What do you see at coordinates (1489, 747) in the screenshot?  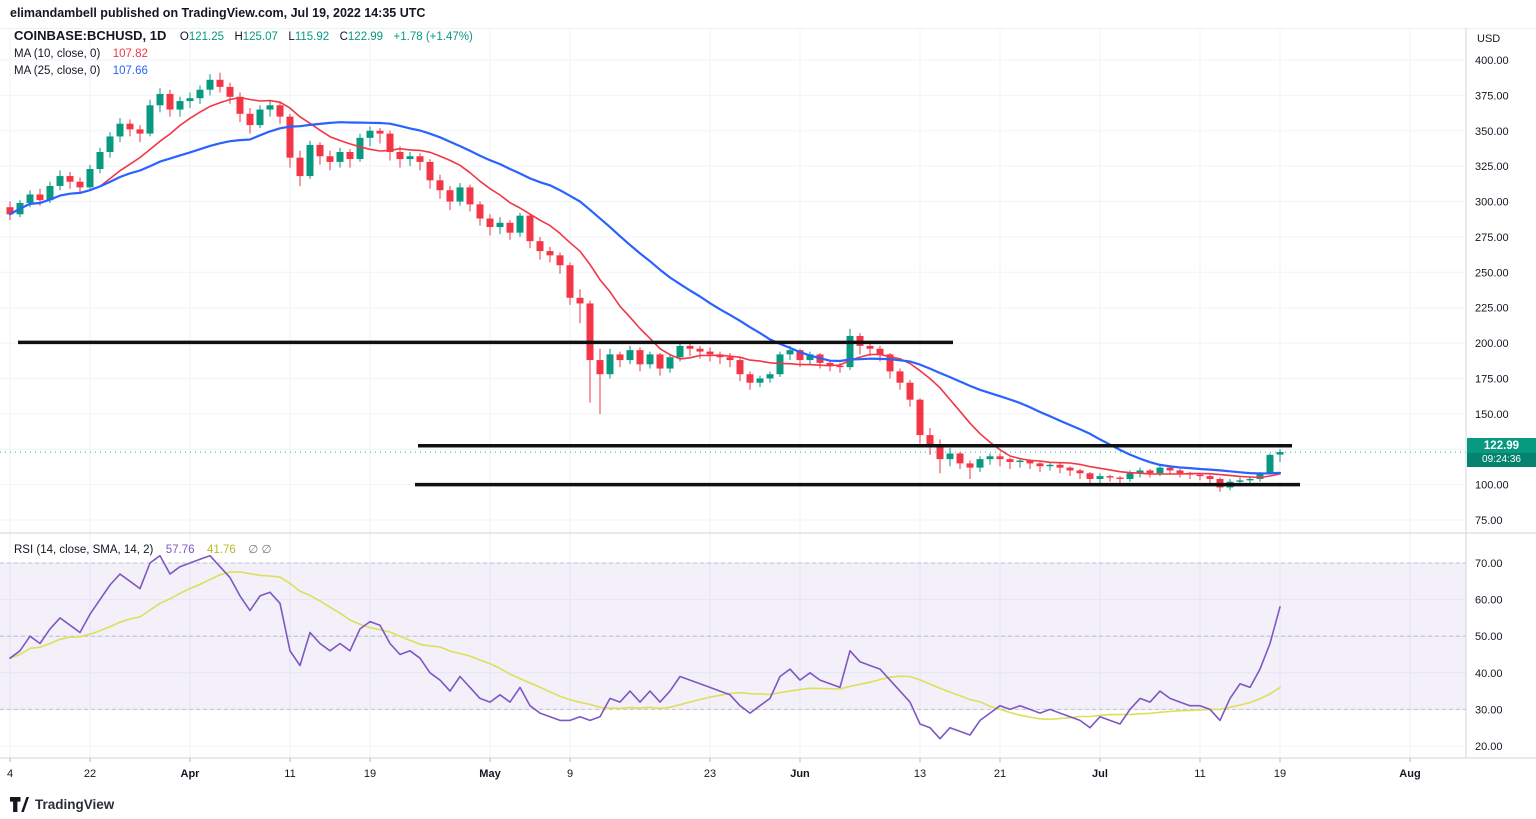 I see `rsi-tick-label: 20.00` at bounding box center [1489, 747].